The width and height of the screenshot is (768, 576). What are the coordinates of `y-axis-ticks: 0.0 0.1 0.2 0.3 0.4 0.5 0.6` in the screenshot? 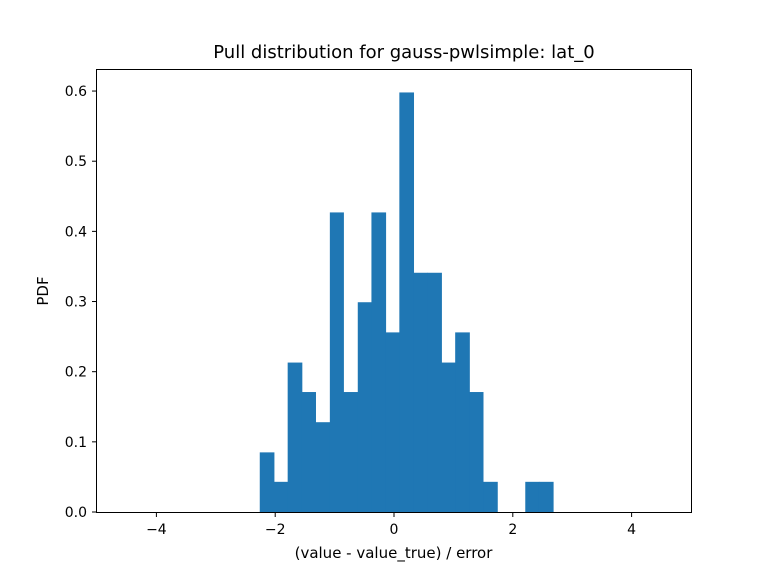 It's located at (81, 302).